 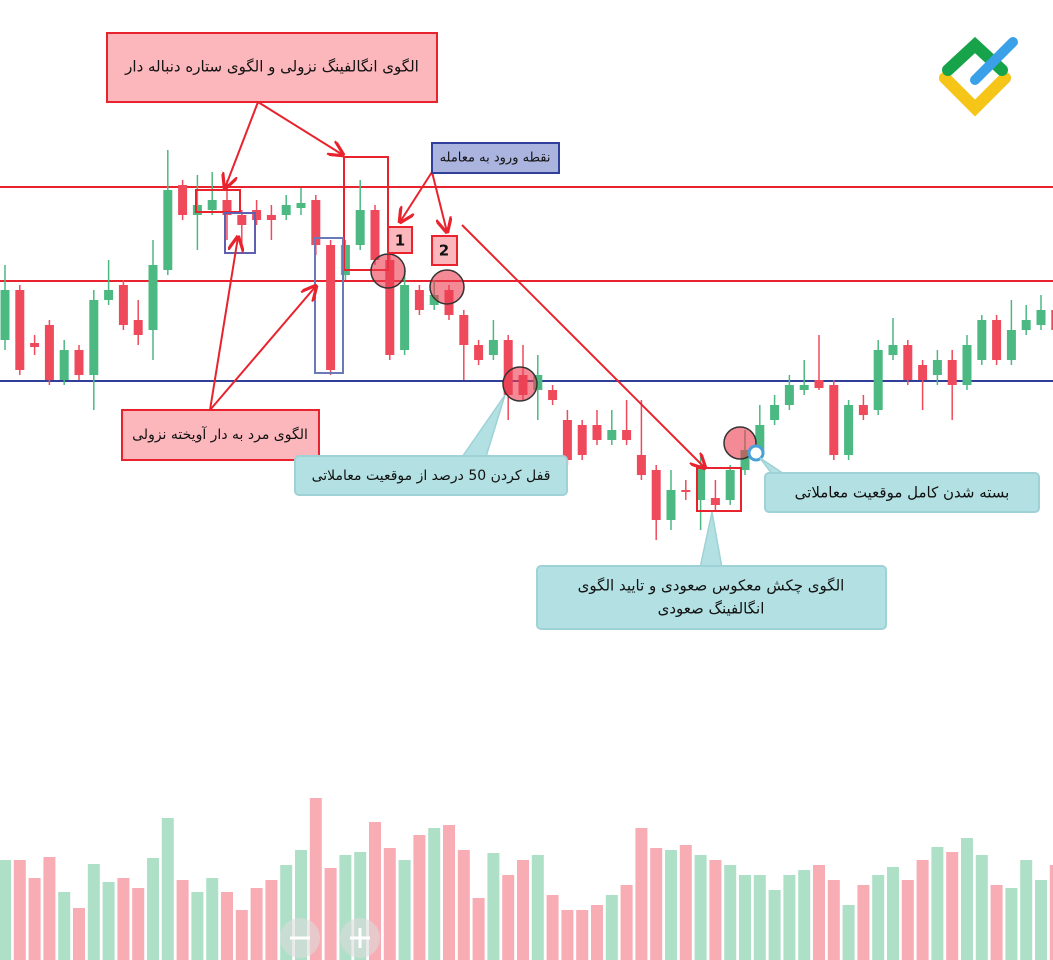 I want to click on annotation: 2, so click(x=444, y=251).